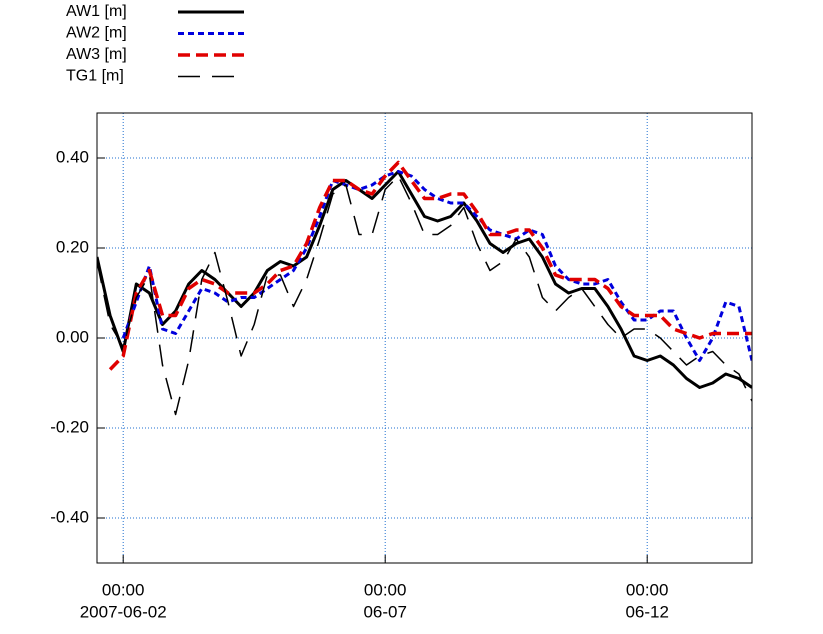 This screenshot has height=634, width=823. What do you see at coordinates (95, 76) in the screenshot?
I see `legend-label: TG1 [m]` at bounding box center [95, 76].